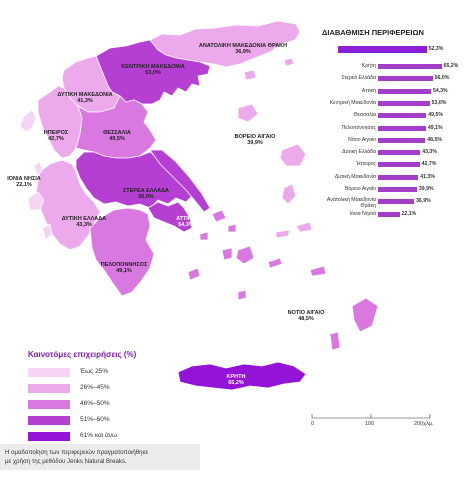 This screenshot has width=465, height=480. What do you see at coordinates (427, 176) in the screenshot?
I see `ranking-value: 41,3%` at bounding box center [427, 176].